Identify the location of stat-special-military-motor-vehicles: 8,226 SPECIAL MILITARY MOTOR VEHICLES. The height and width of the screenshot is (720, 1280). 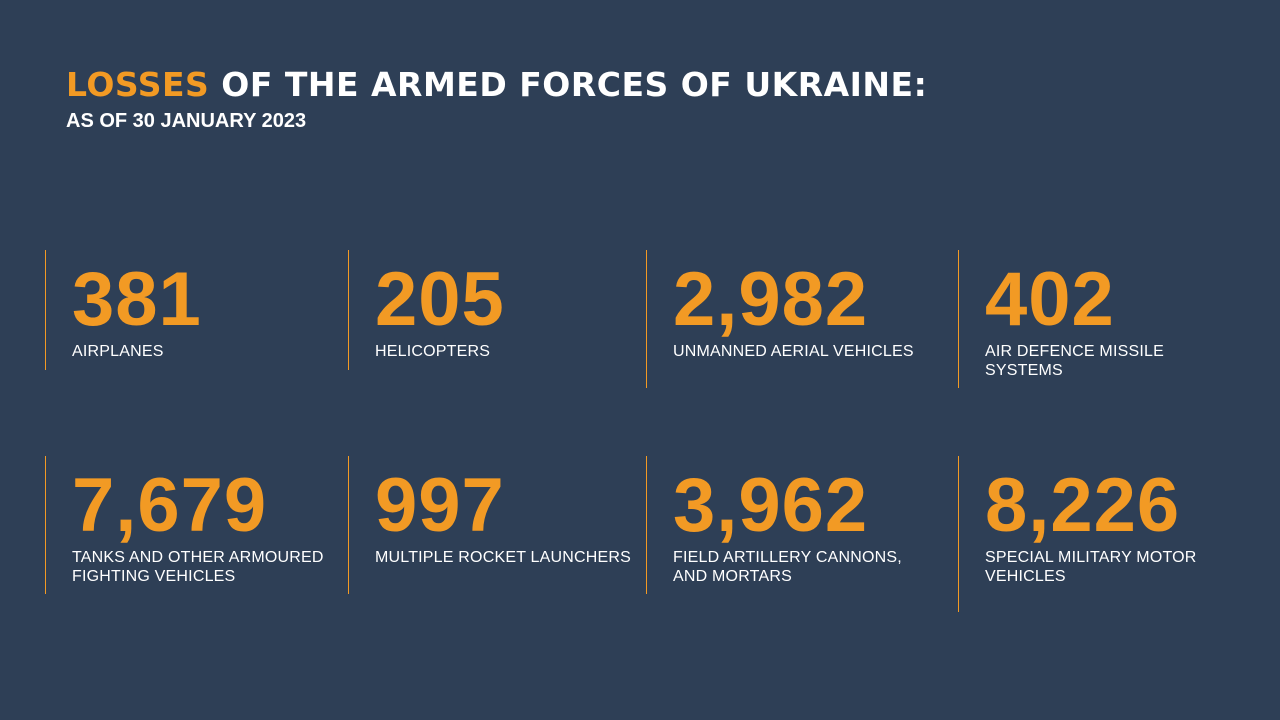
(1083, 534).